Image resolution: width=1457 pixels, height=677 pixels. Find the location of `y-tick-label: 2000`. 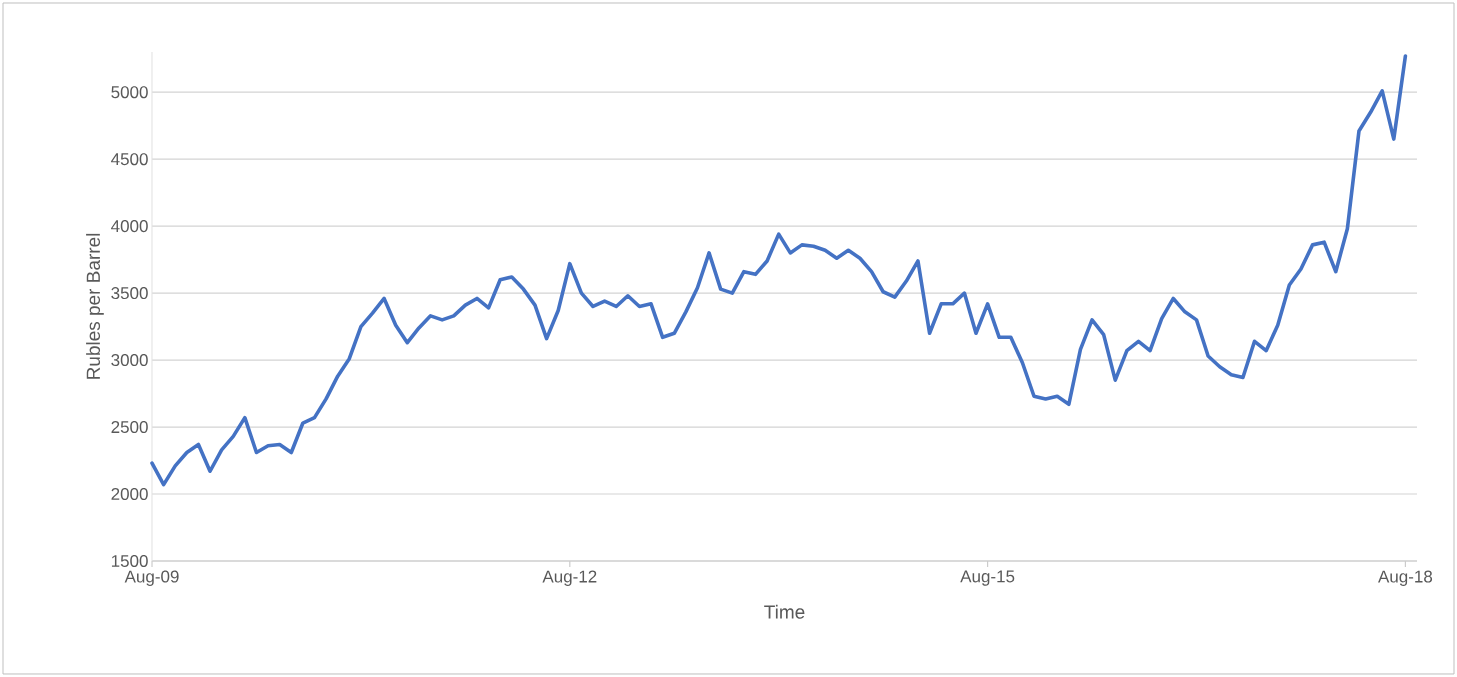

y-tick-label: 2000 is located at coordinates (129, 494).